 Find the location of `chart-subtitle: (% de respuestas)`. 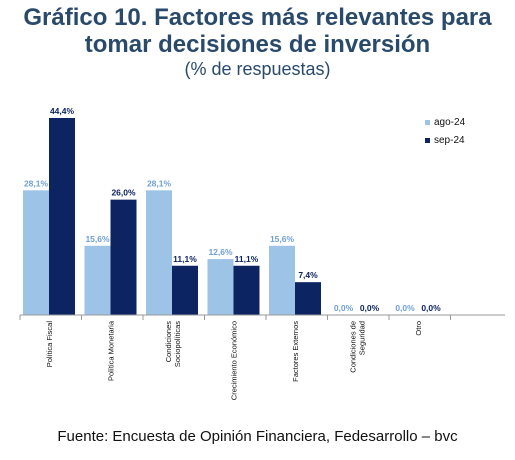

chart-subtitle: (% de respuestas) is located at coordinates (257, 69).